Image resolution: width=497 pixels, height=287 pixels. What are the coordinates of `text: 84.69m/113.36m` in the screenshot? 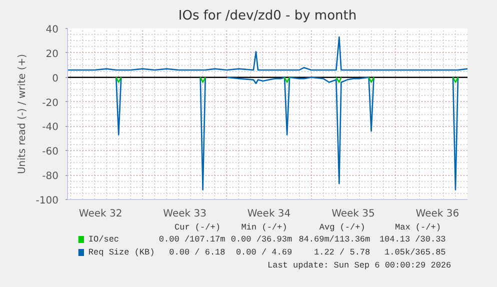 It's located at (334, 239).